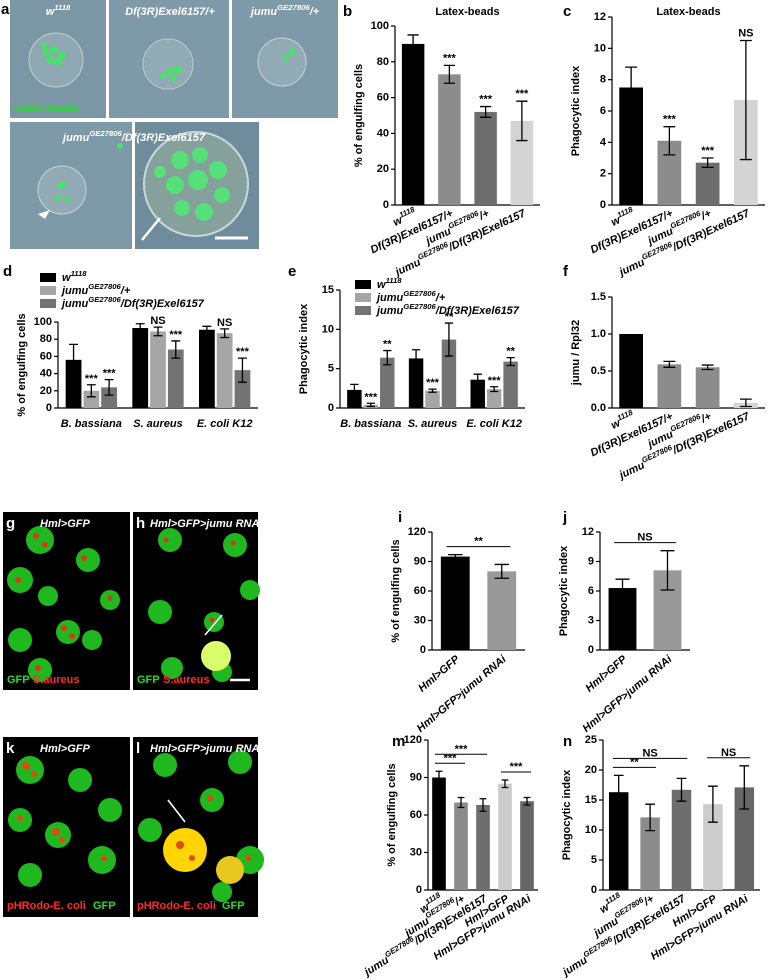 This screenshot has height=980, width=778. Describe the element at coordinates (304, 348) in the screenshot. I see `y-axis-label: Phagocytic index` at that location.